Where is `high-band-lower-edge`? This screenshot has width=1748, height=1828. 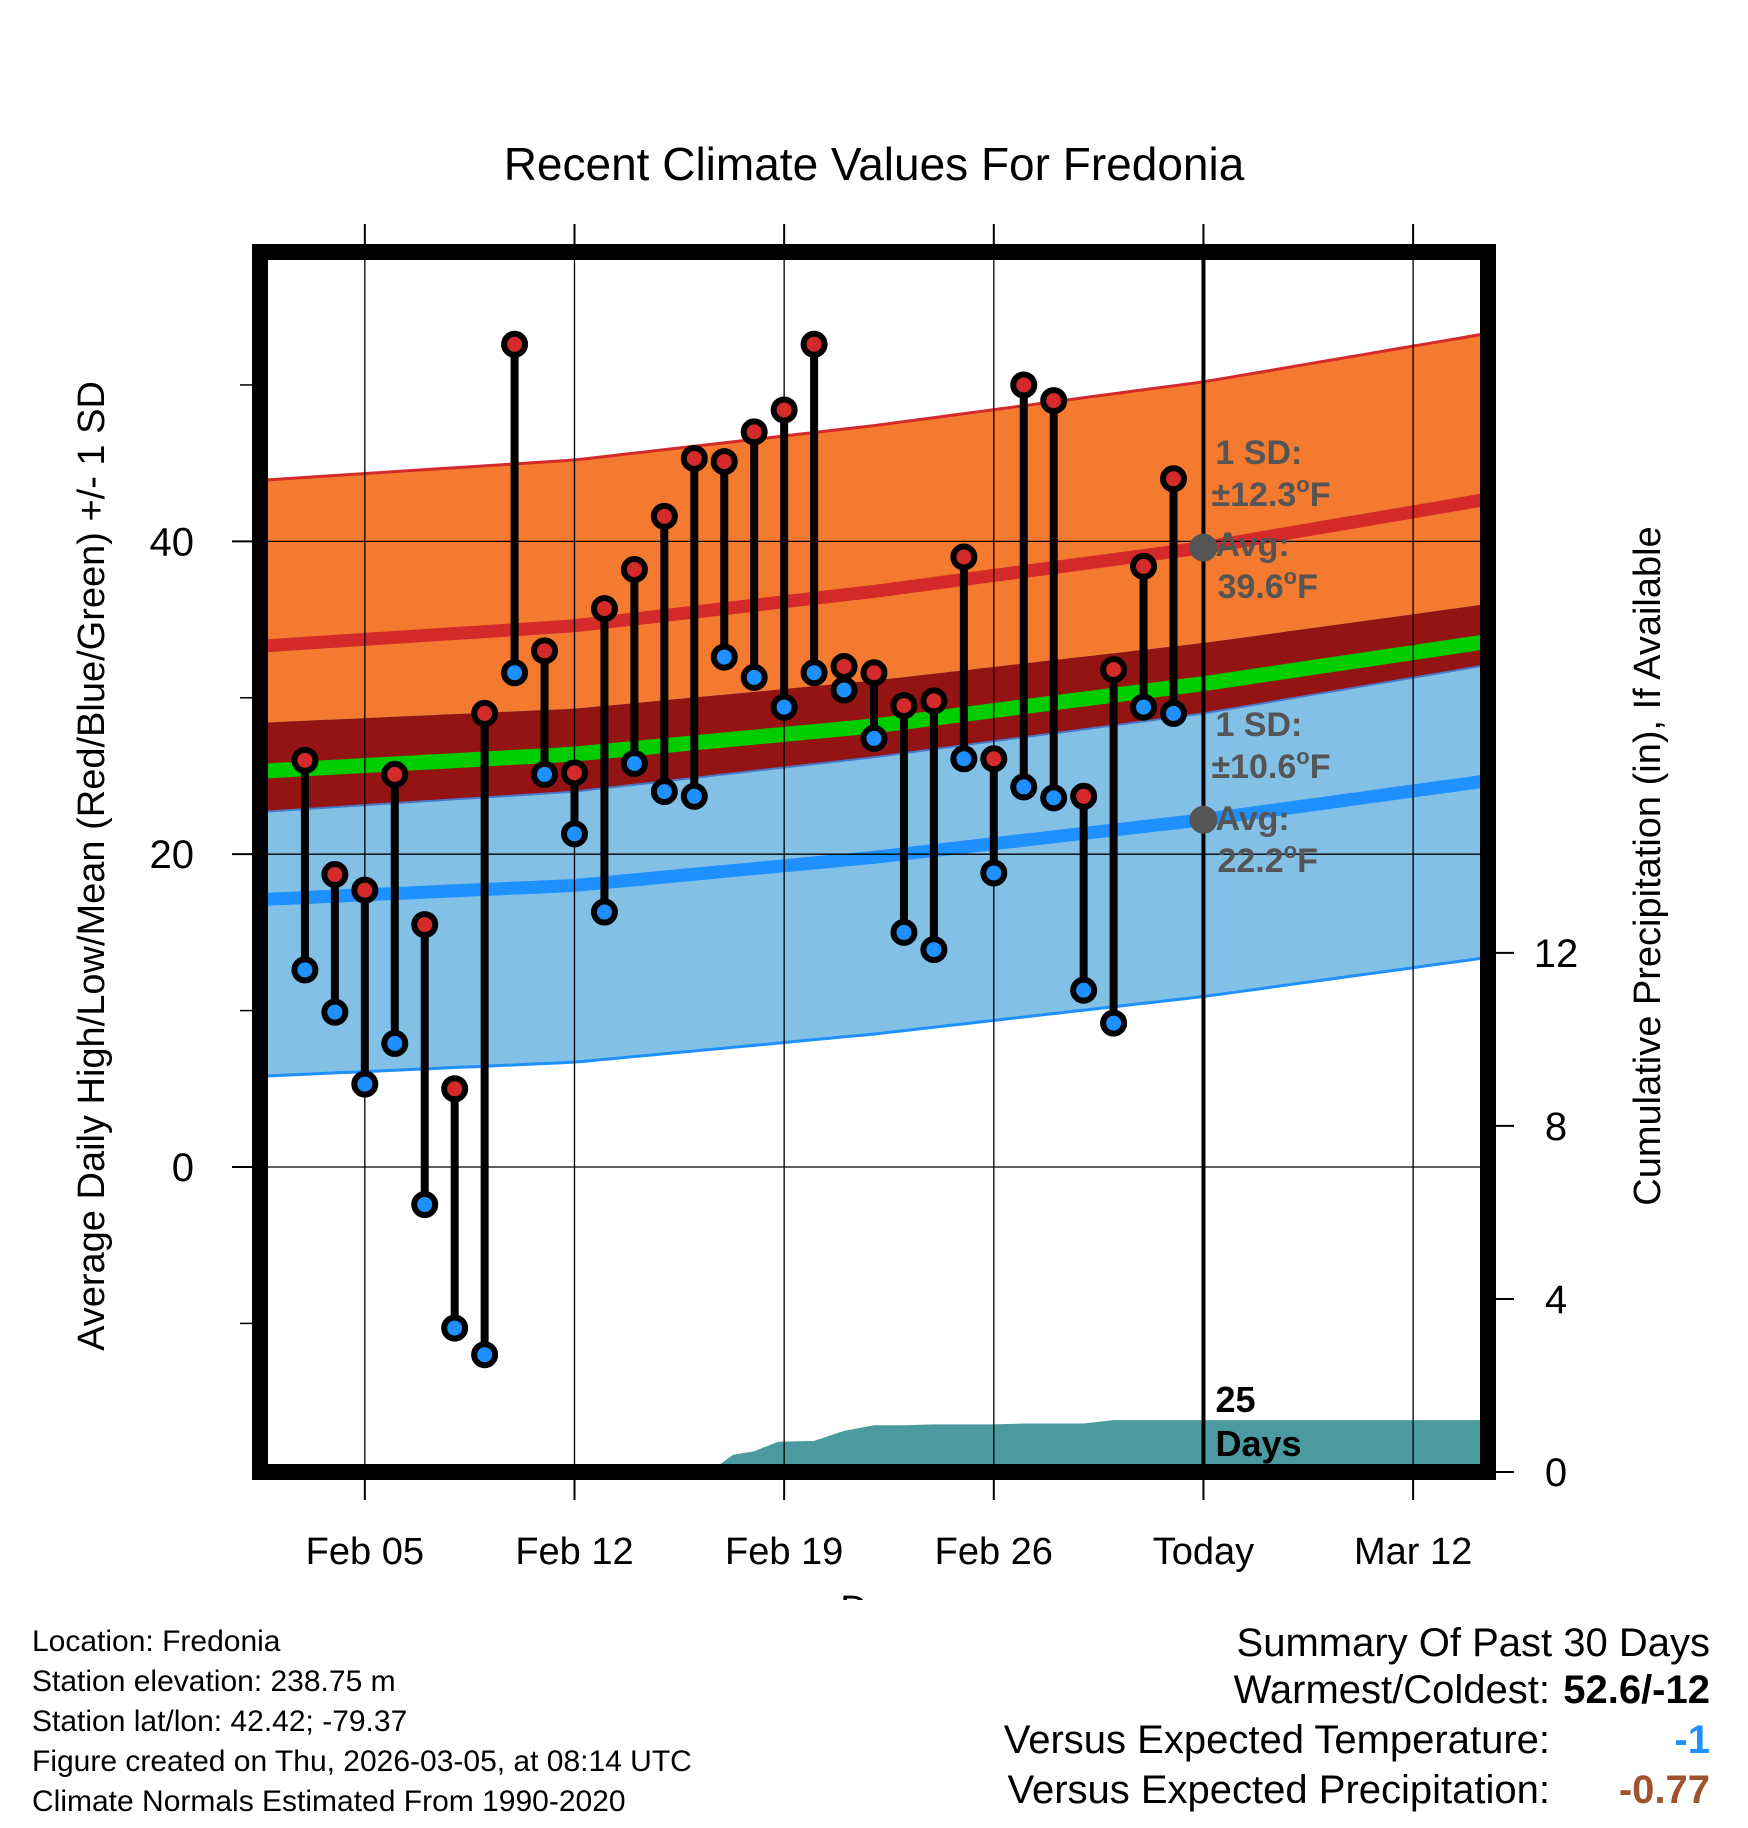
high-band-lower-edge is located at coordinates (874, 738).